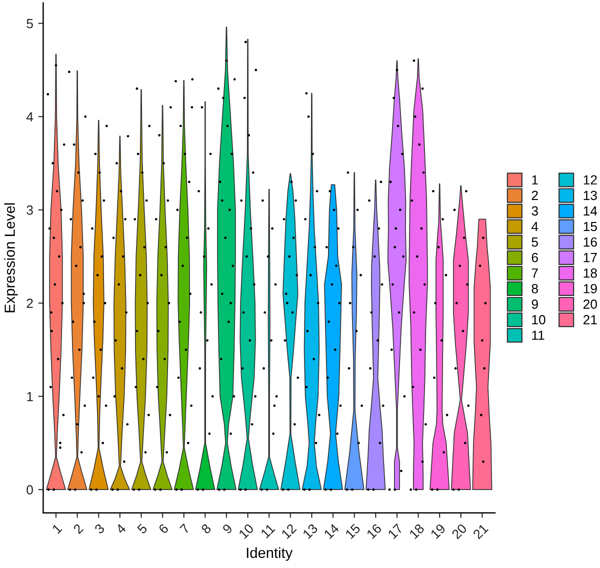 The width and height of the screenshot is (600, 568). Describe the element at coordinates (120, 528) in the screenshot. I see `x-tick-label: 4` at that location.